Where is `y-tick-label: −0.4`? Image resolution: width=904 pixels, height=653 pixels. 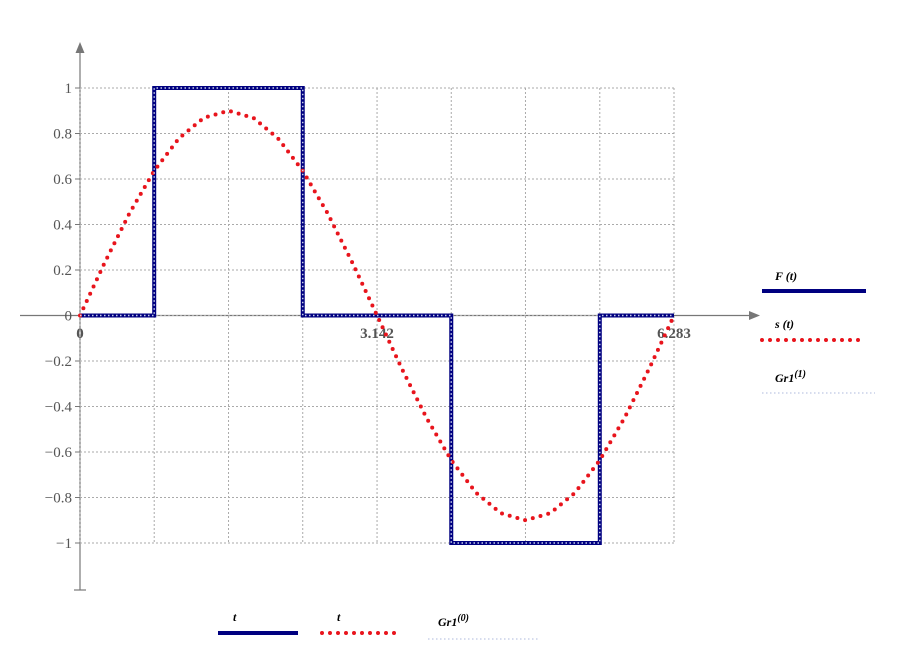 y-tick-label: −0.4 is located at coordinates (59, 408).